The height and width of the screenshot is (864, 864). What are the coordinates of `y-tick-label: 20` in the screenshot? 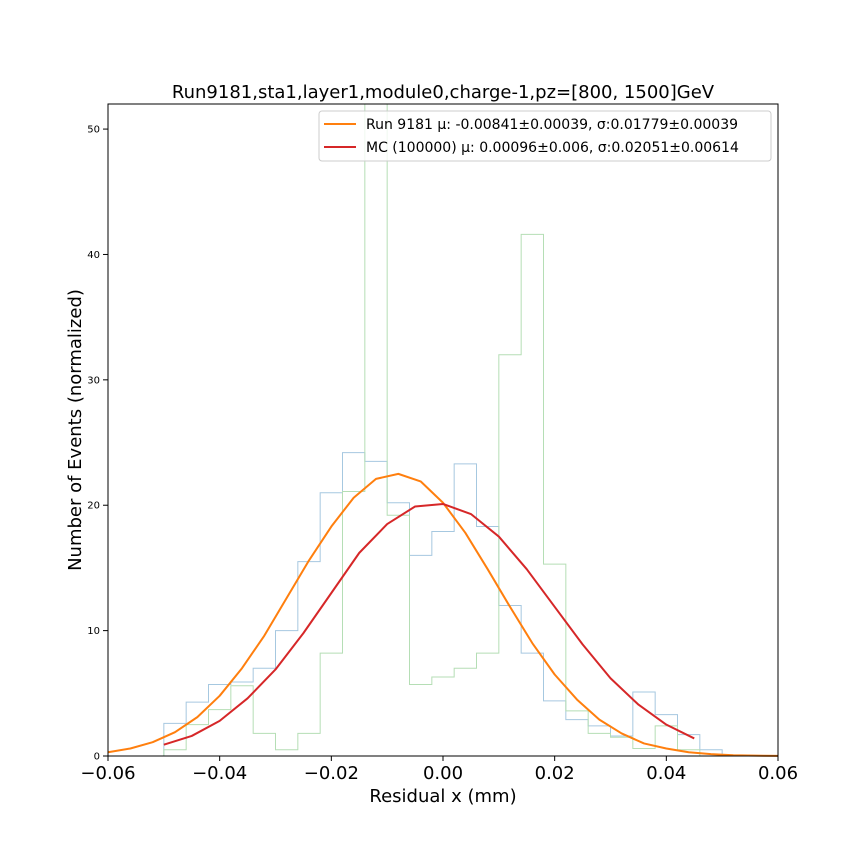 It's located at (93, 506).